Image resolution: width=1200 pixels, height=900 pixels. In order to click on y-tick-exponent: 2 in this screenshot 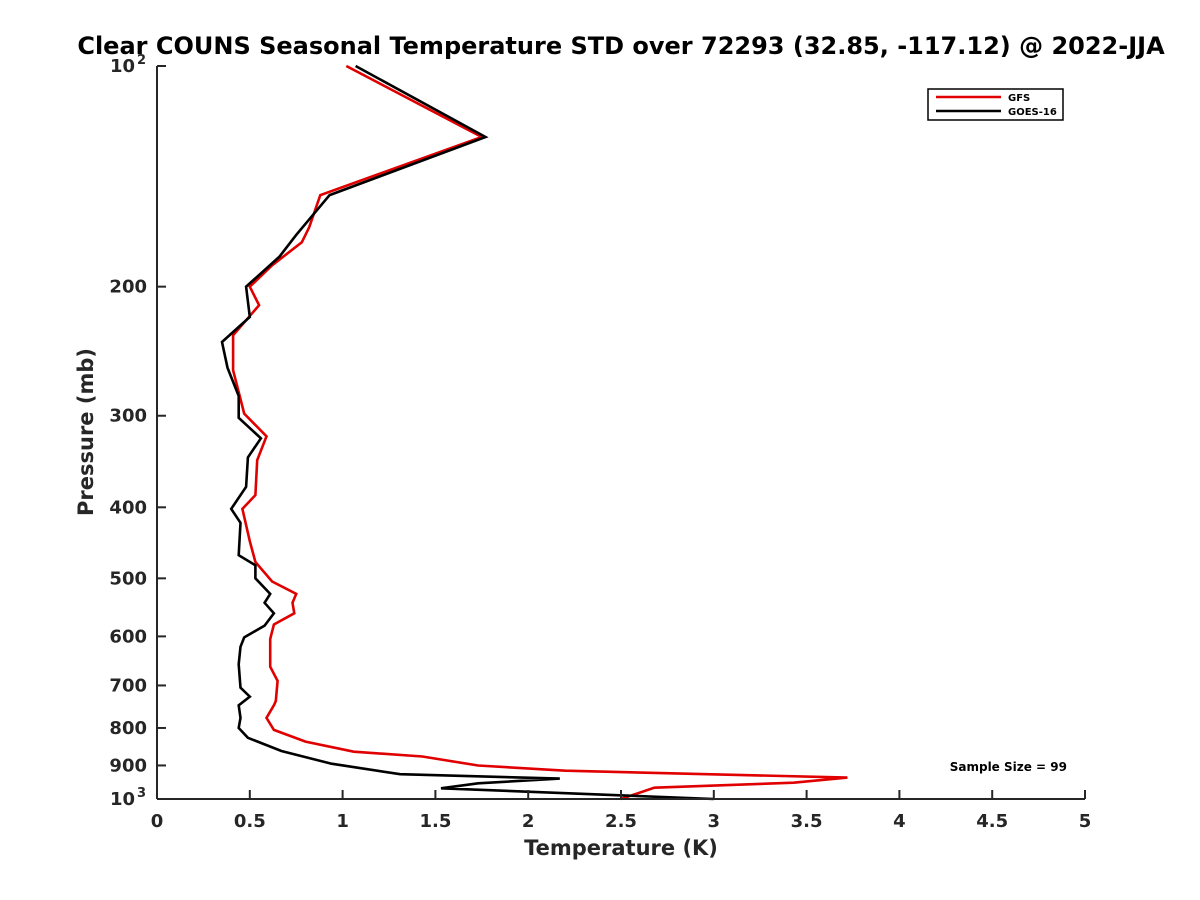, I will do `click(141, 60)`.